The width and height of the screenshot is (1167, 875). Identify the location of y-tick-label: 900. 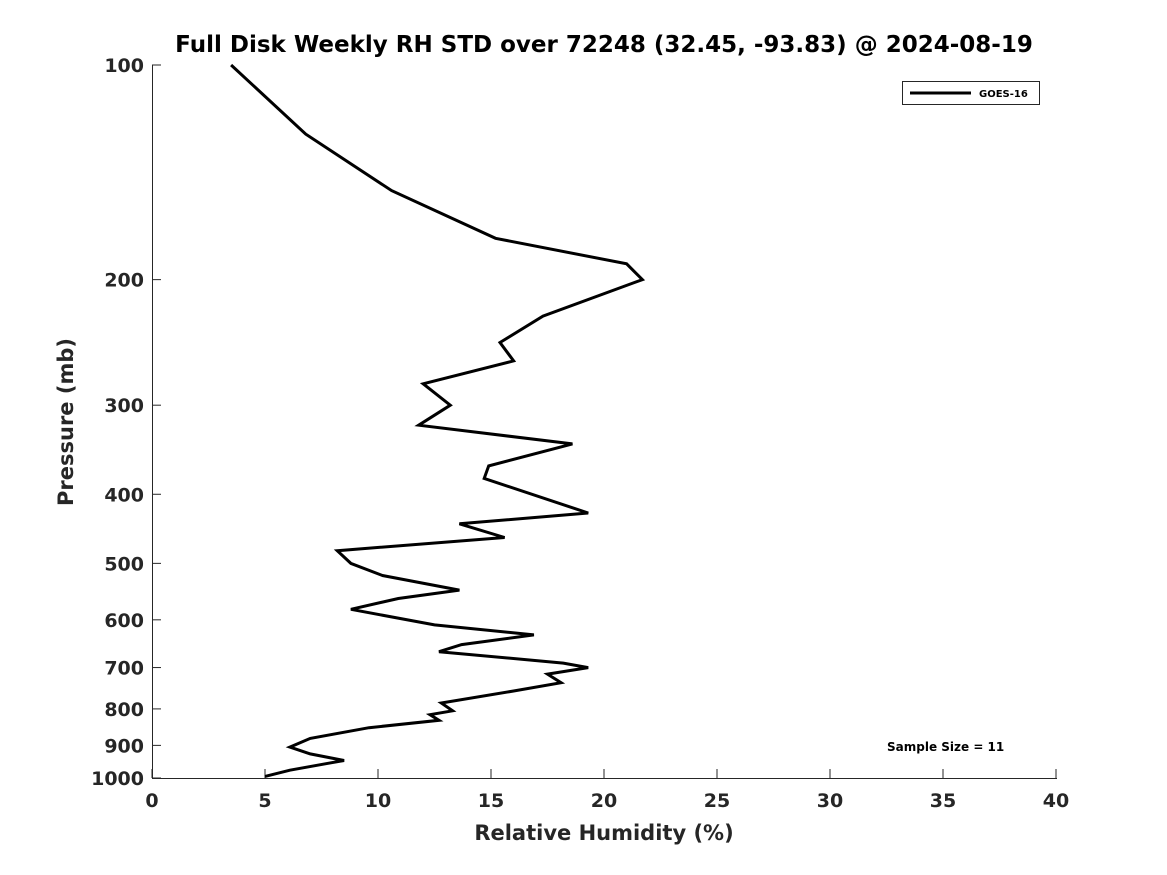
(124, 746).